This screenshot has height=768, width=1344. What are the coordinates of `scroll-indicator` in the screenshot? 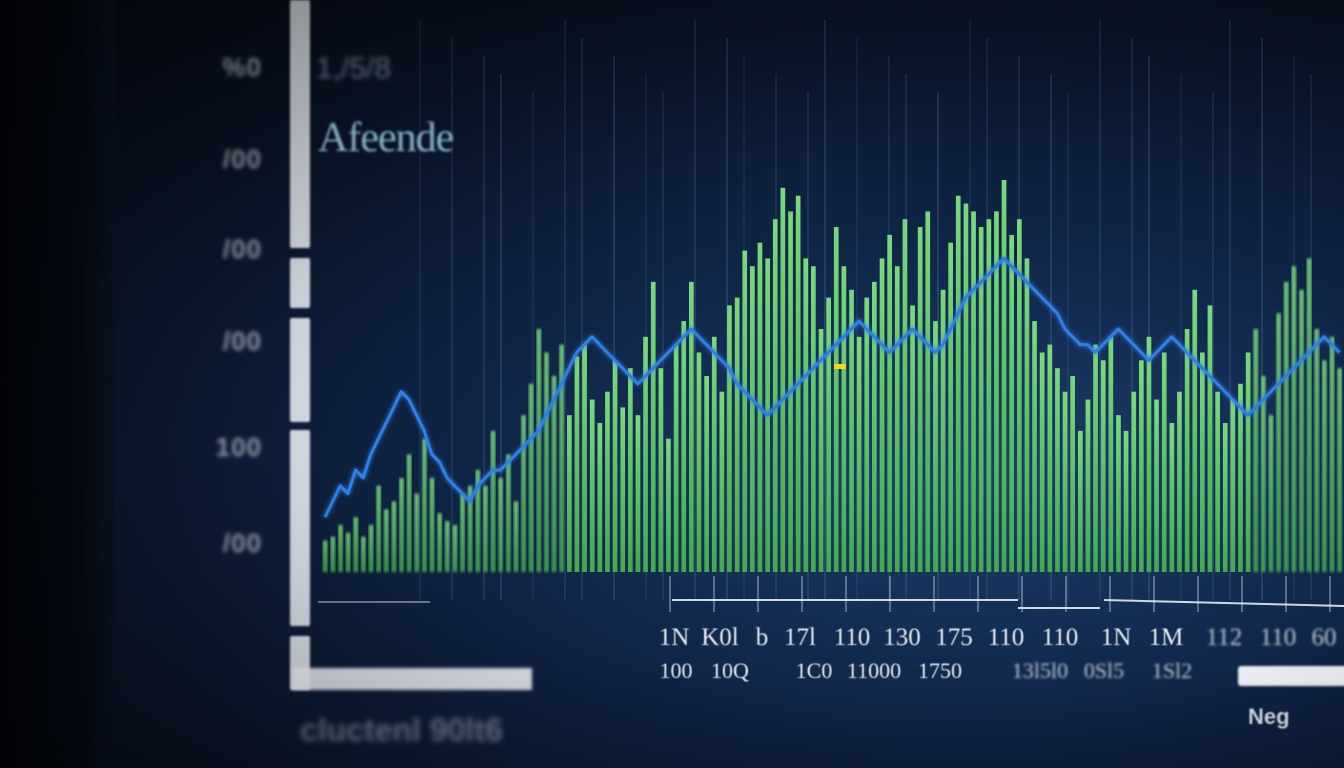 It's located at (1291, 676).